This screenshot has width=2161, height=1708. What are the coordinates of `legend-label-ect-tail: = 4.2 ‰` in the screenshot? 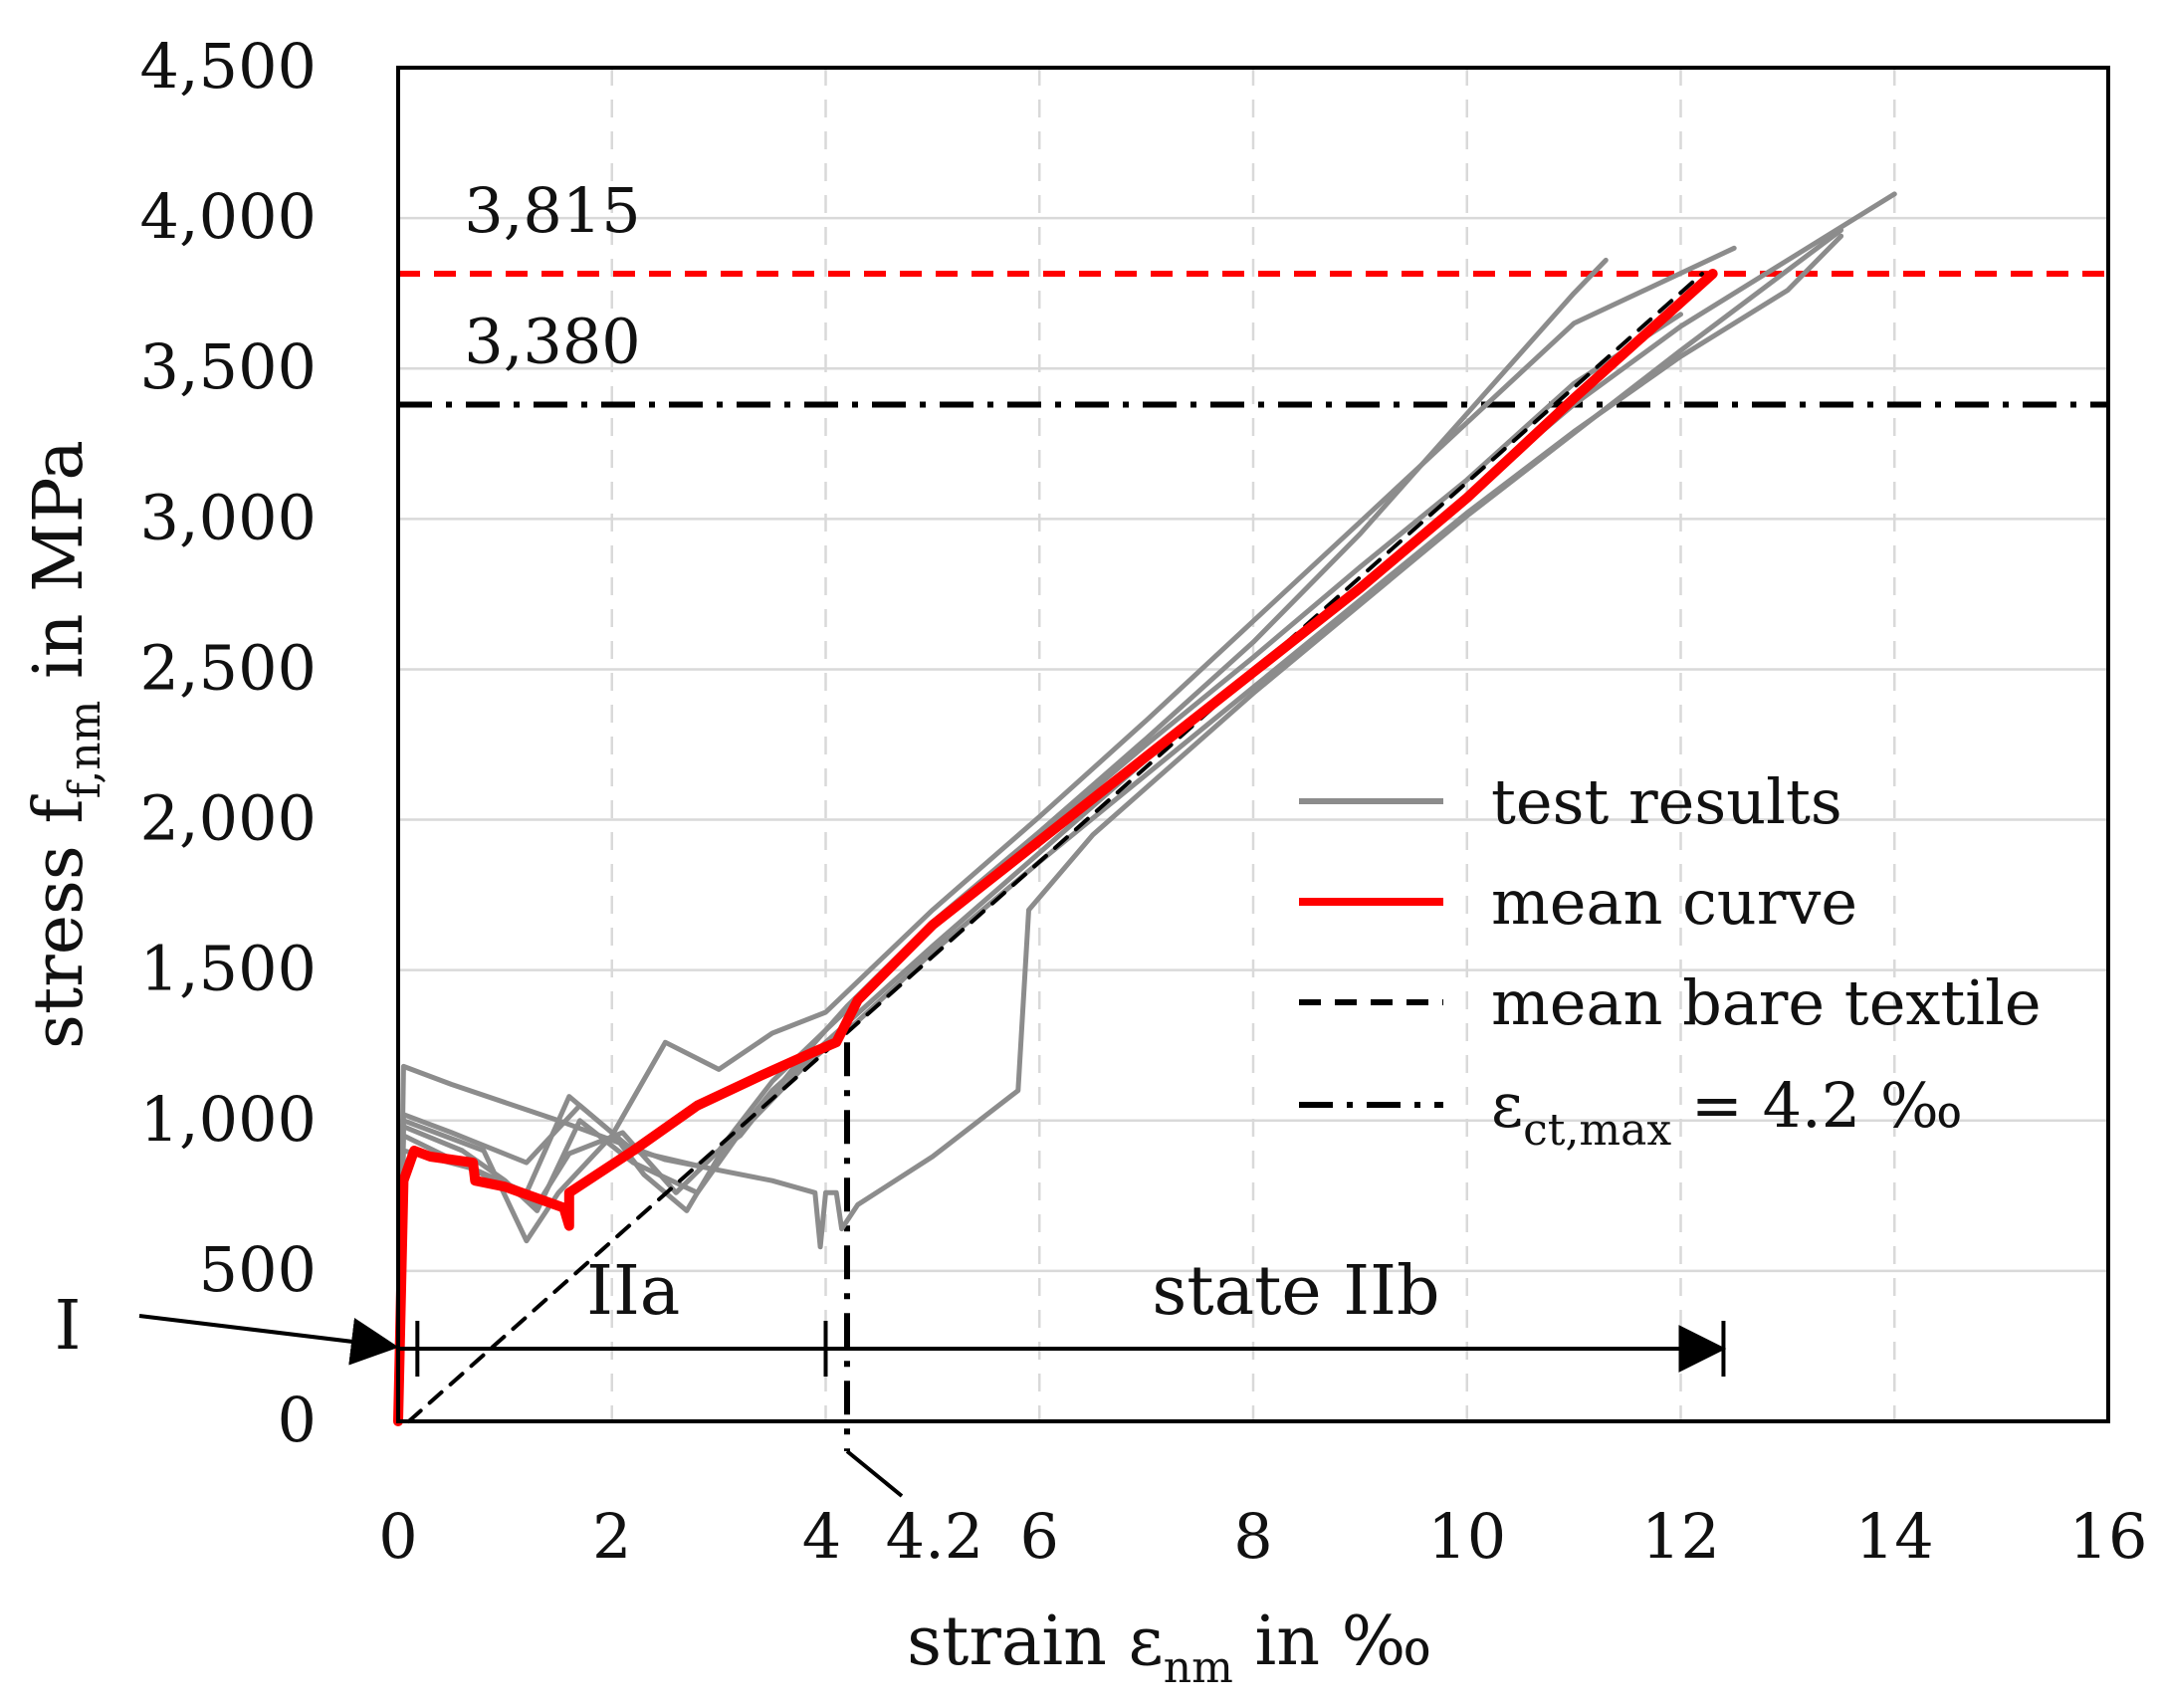 It's located at (1817, 1105).